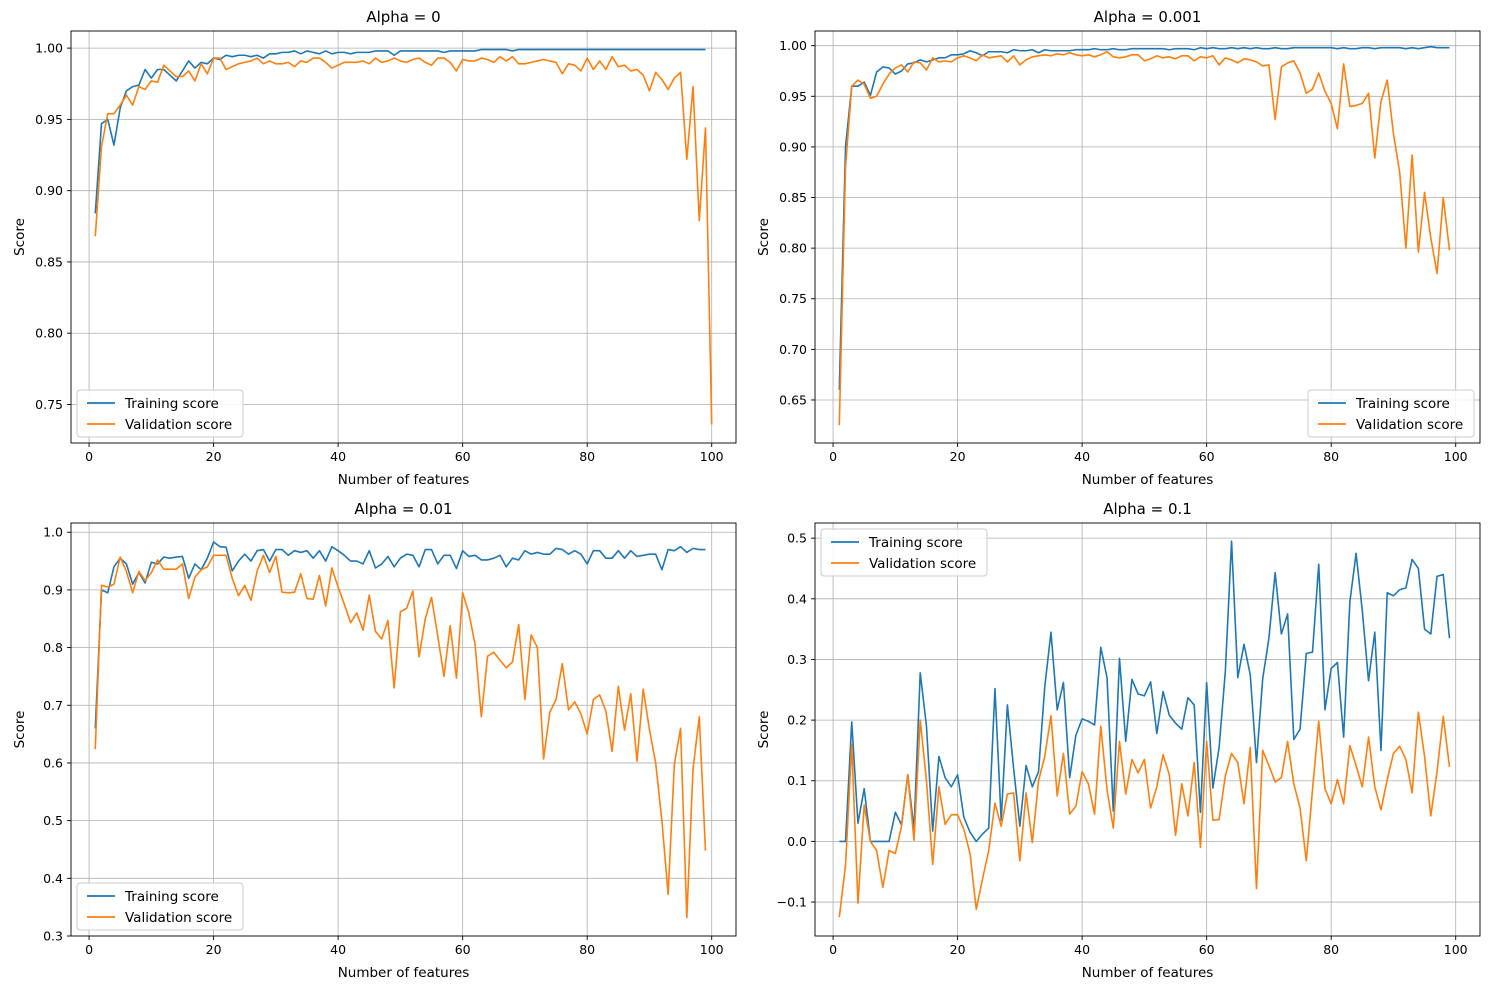 The width and height of the screenshot is (1489, 989). What do you see at coordinates (53, 705) in the screenshot?
I see `y-tick-label: 0.7` at bounding box center [53, 705].